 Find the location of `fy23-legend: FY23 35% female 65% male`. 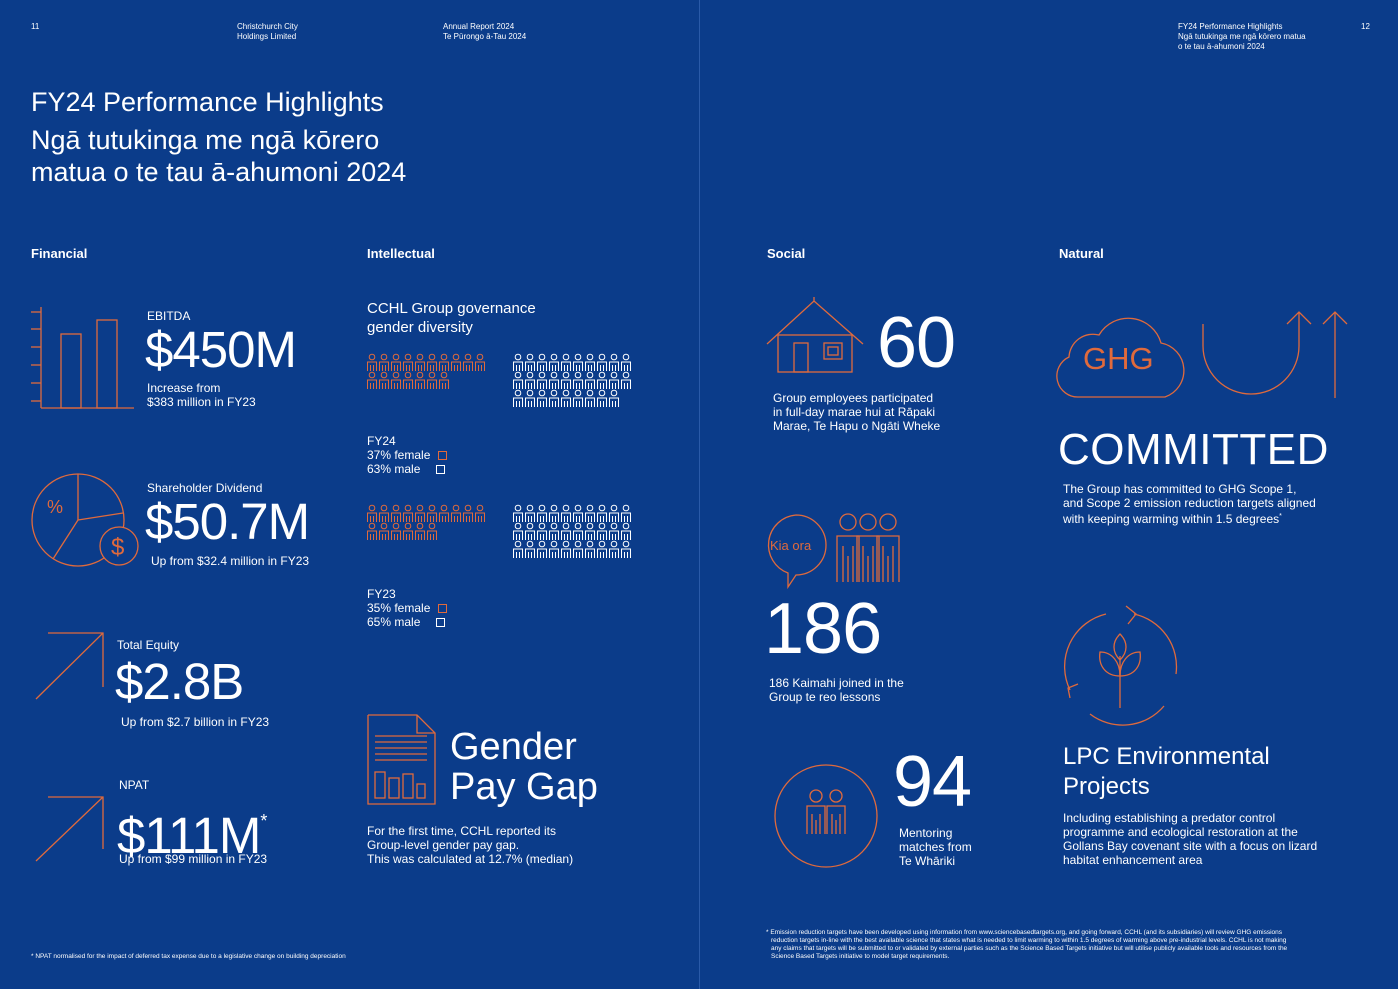

fy23-legend: FY23 35% female 65% male is located at coordinates (407, 608).